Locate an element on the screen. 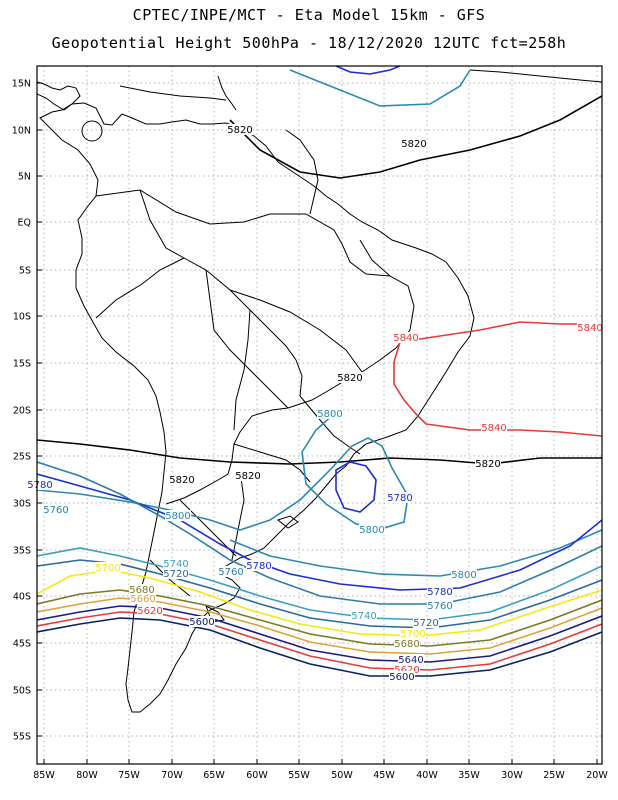 This screenshot has width=618, height=800. lon-label: 85W is located at coordinates (44, 775).